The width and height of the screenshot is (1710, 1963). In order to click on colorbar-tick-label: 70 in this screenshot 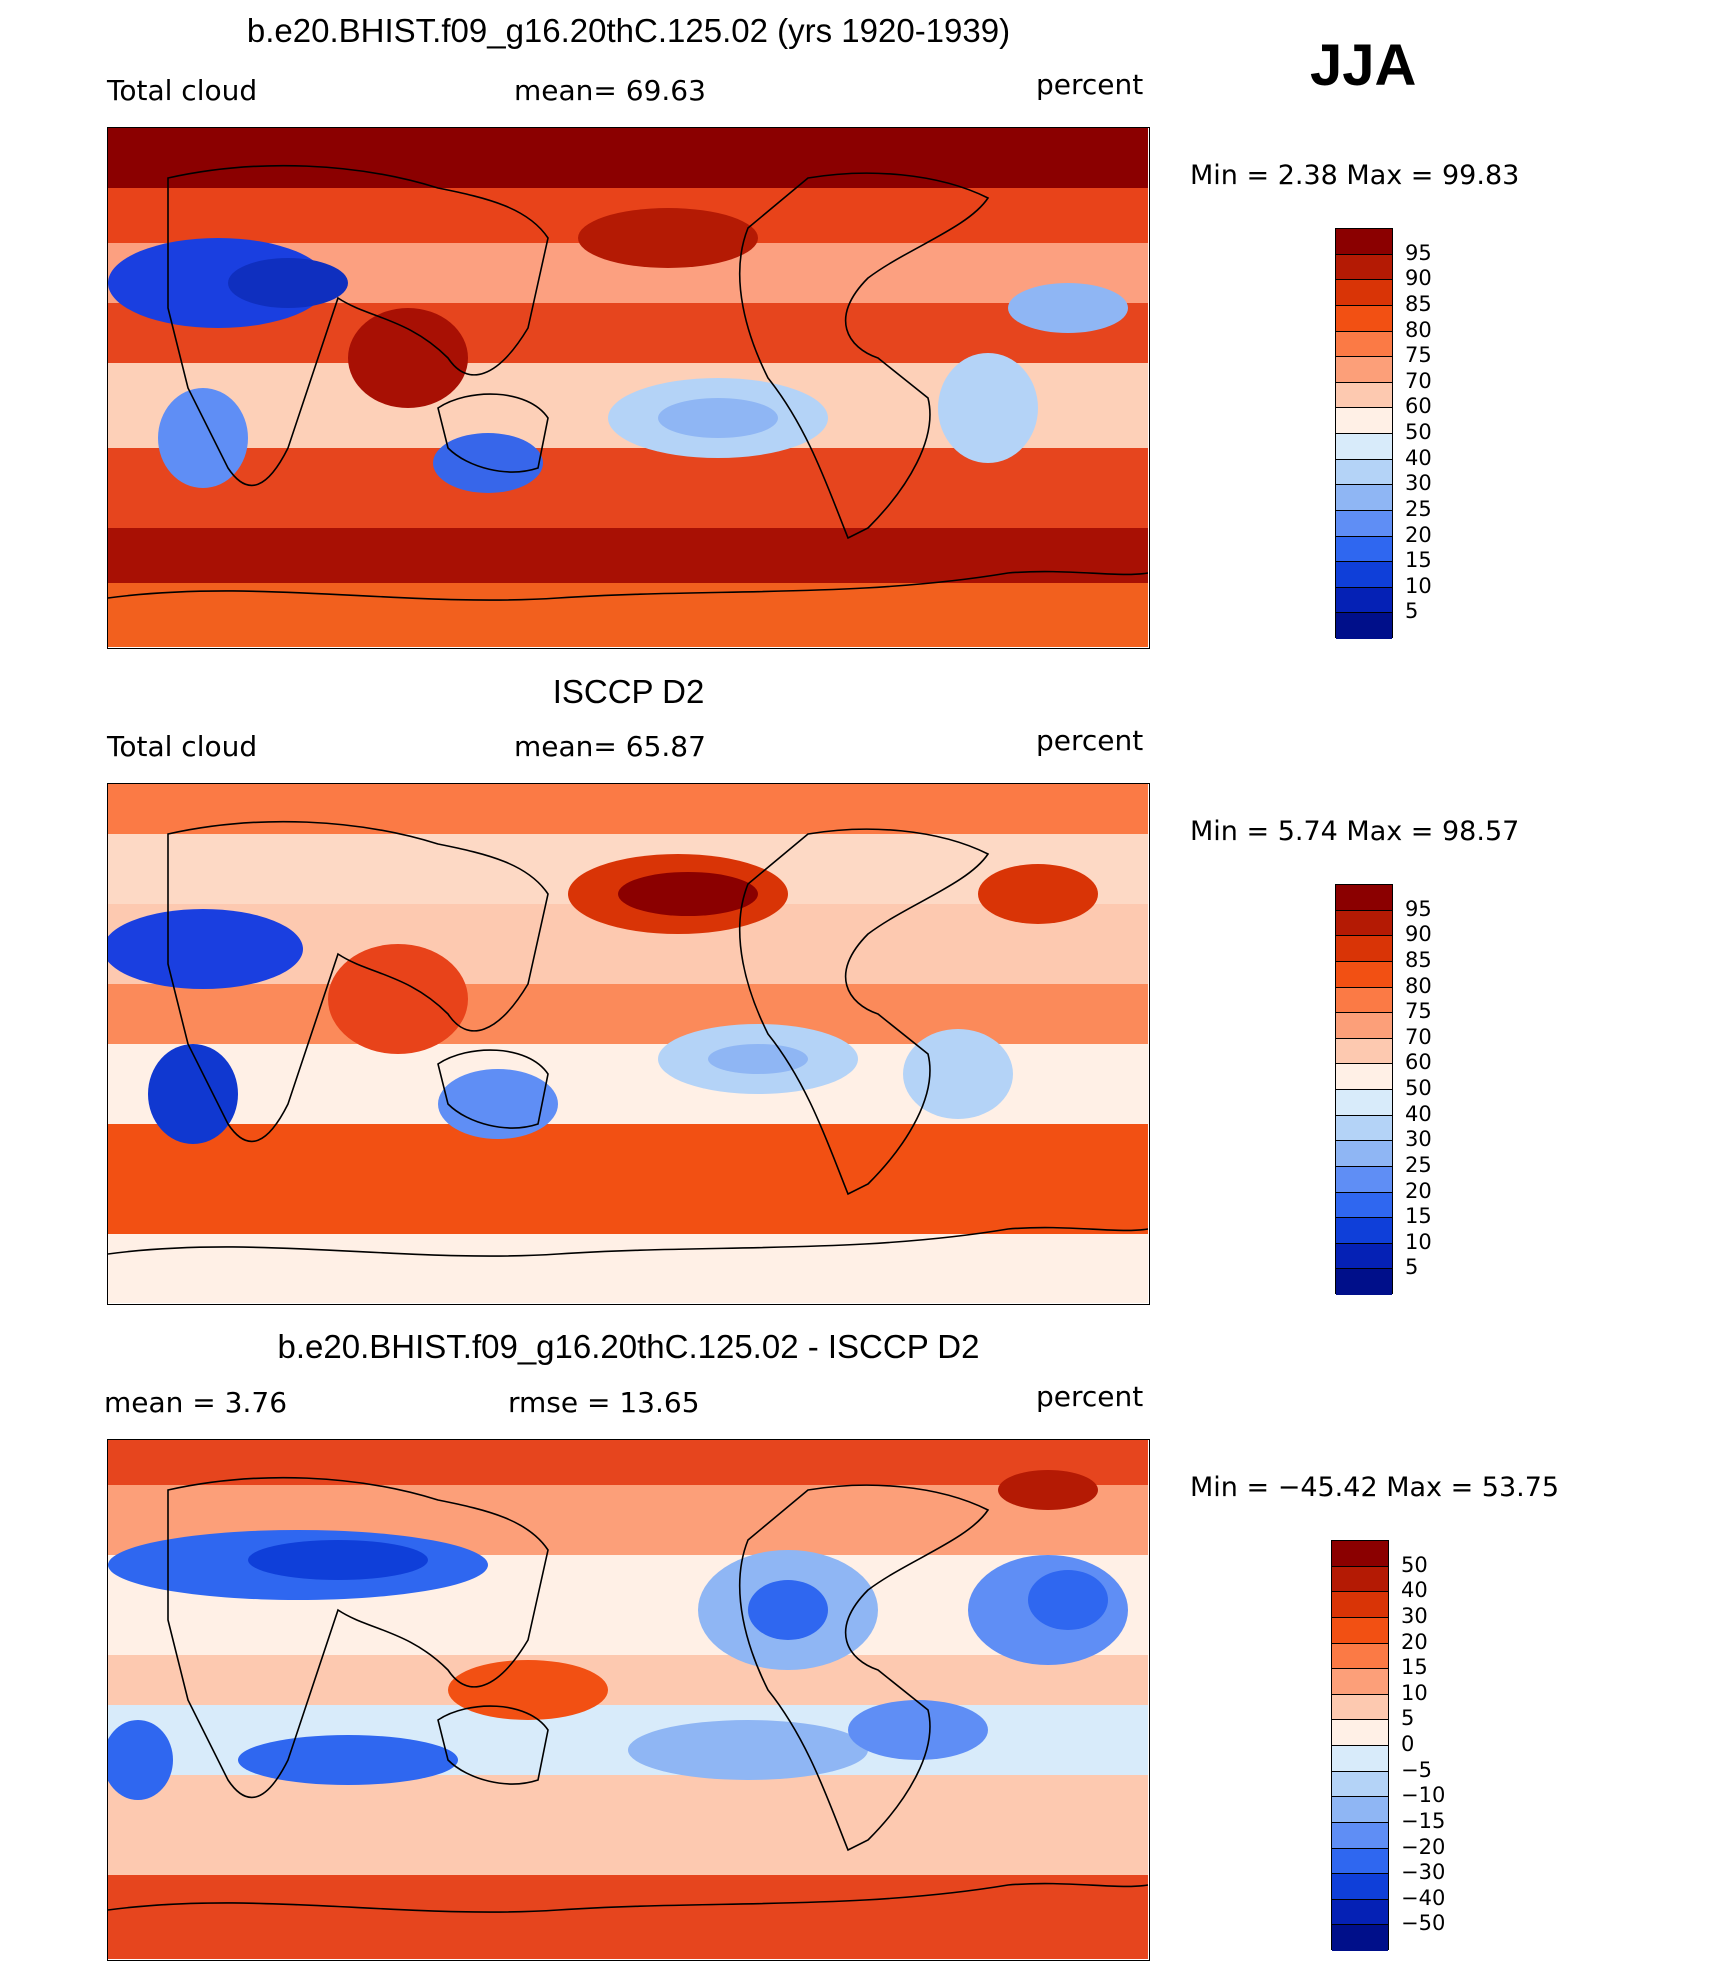, I will do `click(1418, 1036)`.